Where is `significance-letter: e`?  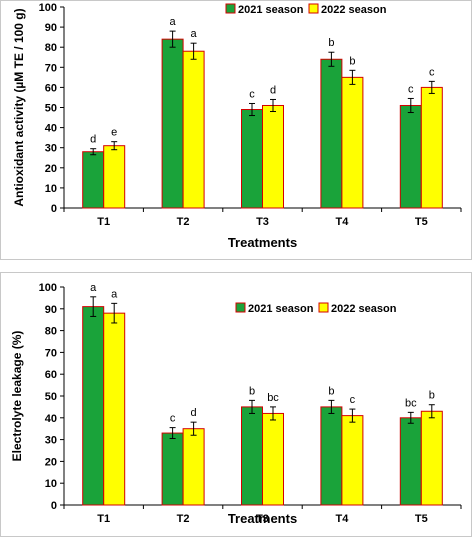
significance-letter: e is located at coordinates (114, 133).